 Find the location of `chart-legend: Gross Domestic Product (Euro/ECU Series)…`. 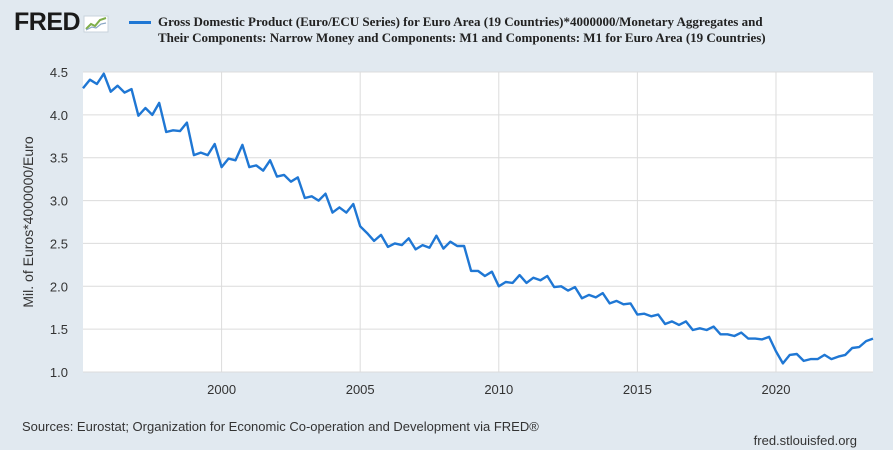

chart-legend: Gross Domestic Product (Euro/ECU Series)… is located at coordinates (459, 30).